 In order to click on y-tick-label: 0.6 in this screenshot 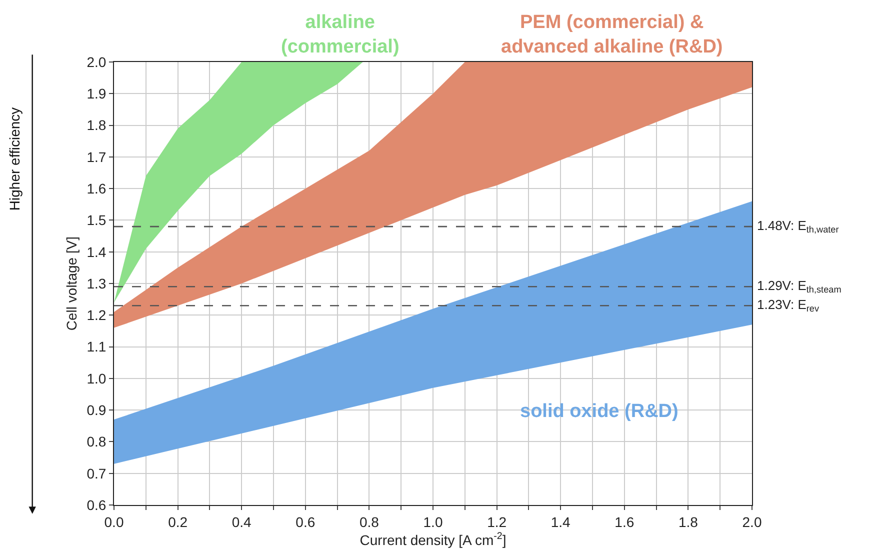, I will do `click(96, 504)`.